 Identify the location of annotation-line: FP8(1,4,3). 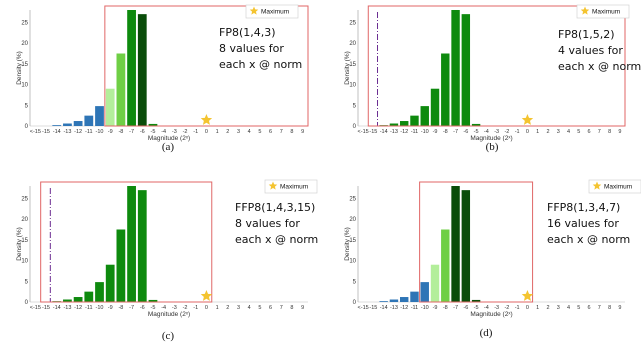
(247, 32).